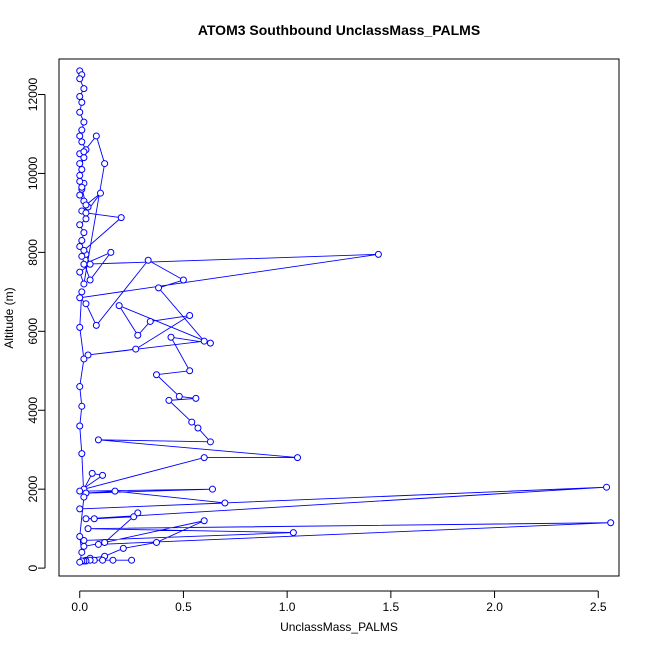  I want to click on x-tick-label: 2.0, so click(494, 607).